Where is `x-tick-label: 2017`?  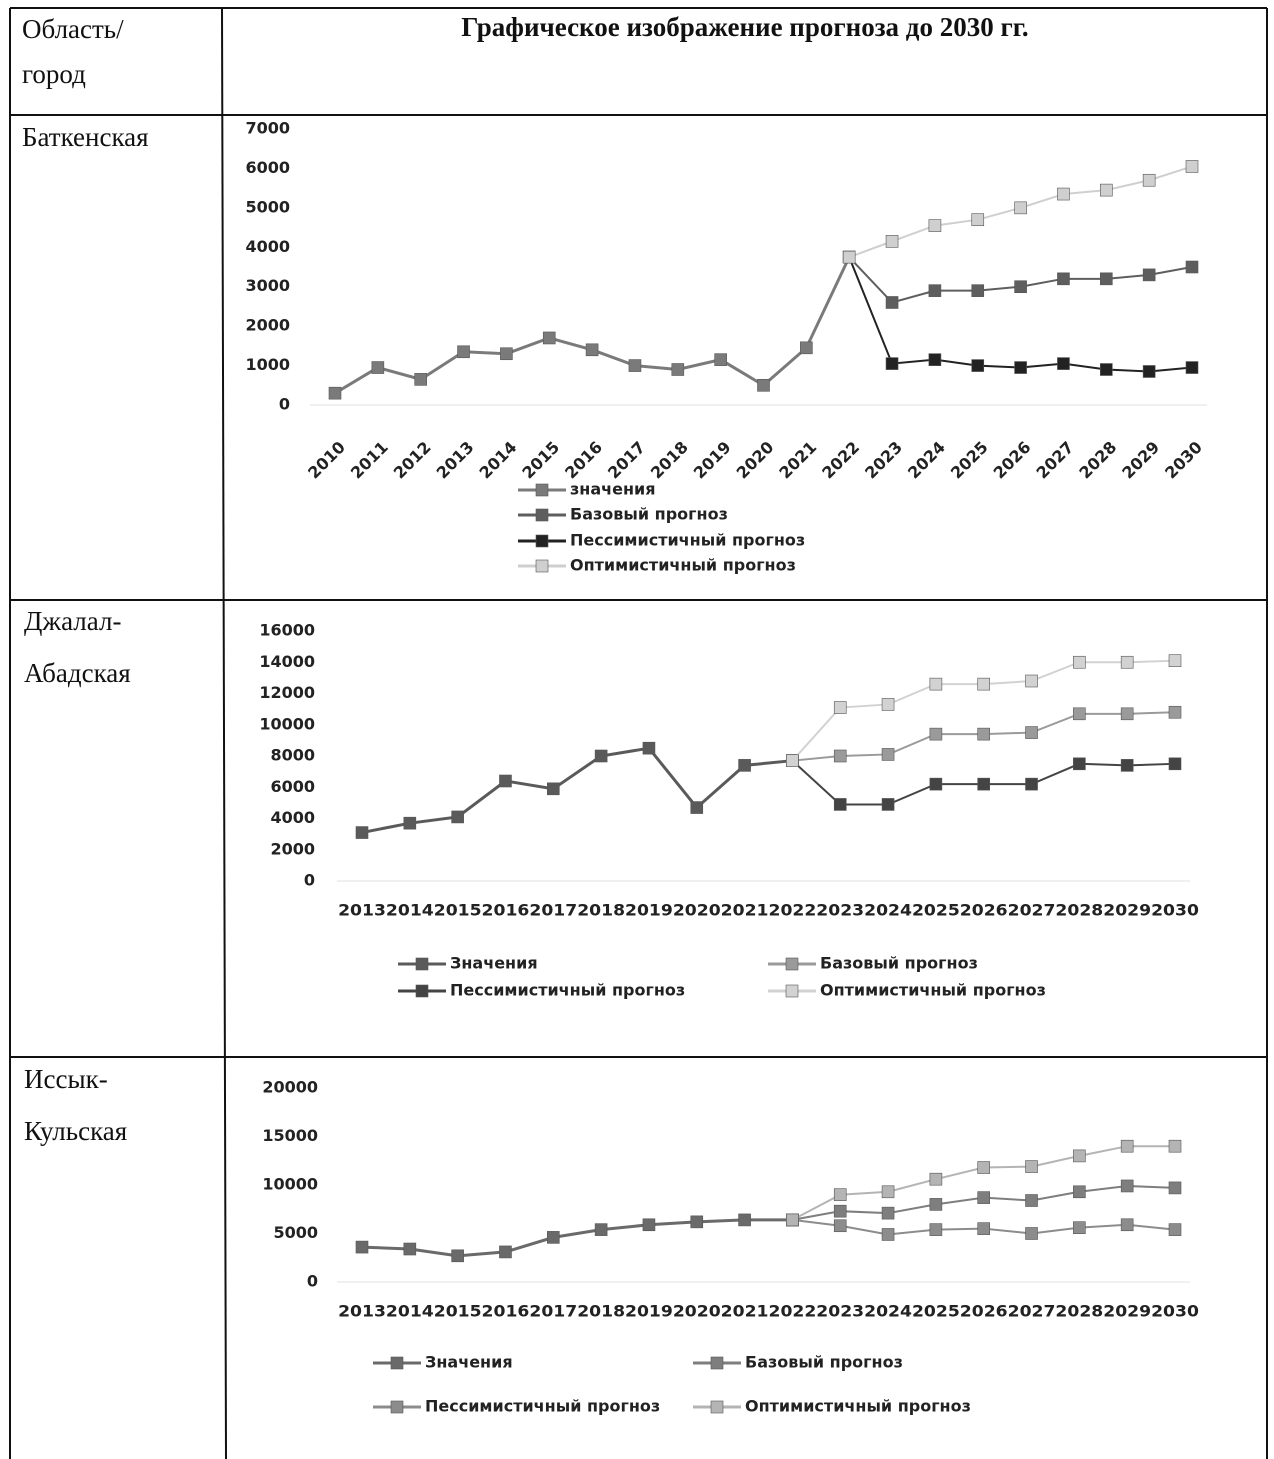
x-tick-label: 2017 is located at coordinates (553, 1311).